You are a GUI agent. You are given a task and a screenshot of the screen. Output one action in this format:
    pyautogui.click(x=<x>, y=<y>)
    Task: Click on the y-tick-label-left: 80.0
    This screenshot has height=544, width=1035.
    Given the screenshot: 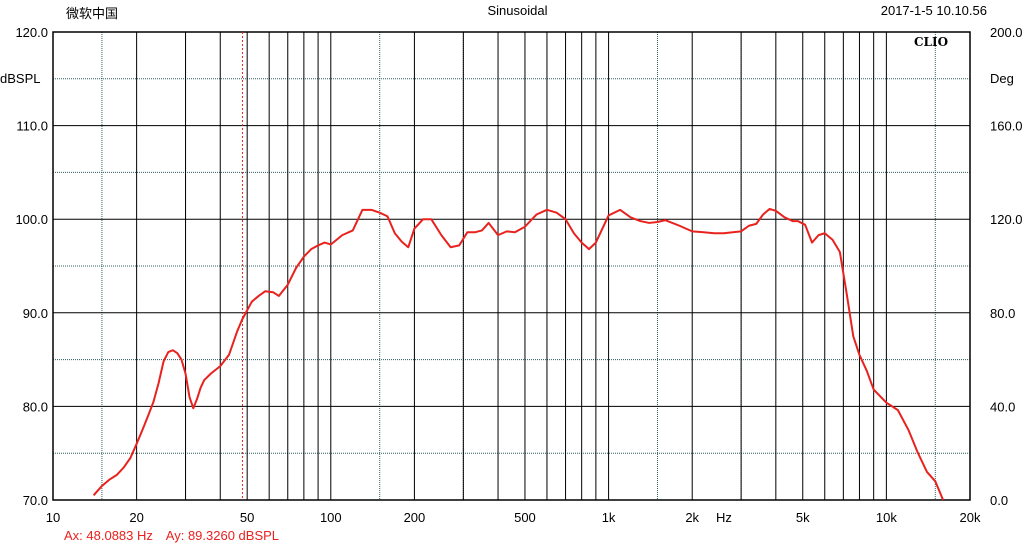 What is the action you would take?
    pyautogui.click(x=35, y=406)
    